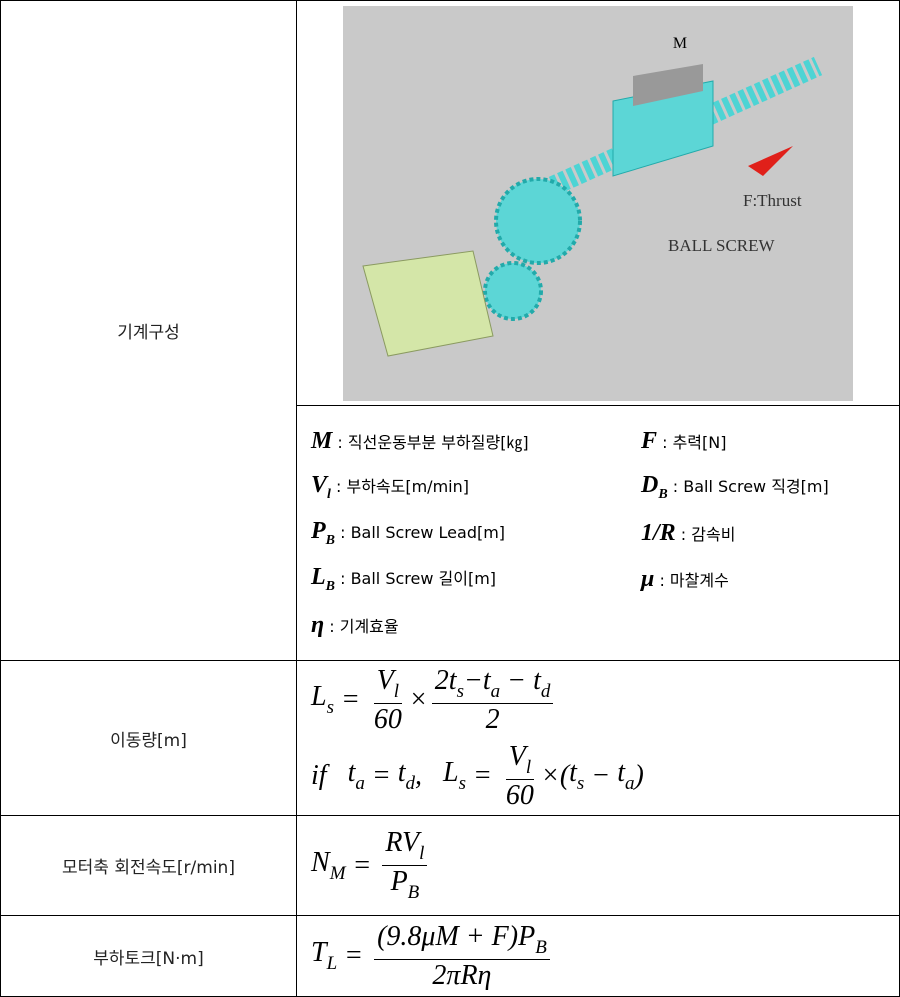 The height and width of the screenshot is (997, 900). What do you see at coordinates (493, 720) in the screenshot?
I see `denominator: 2` at bounding box center [493, 720].